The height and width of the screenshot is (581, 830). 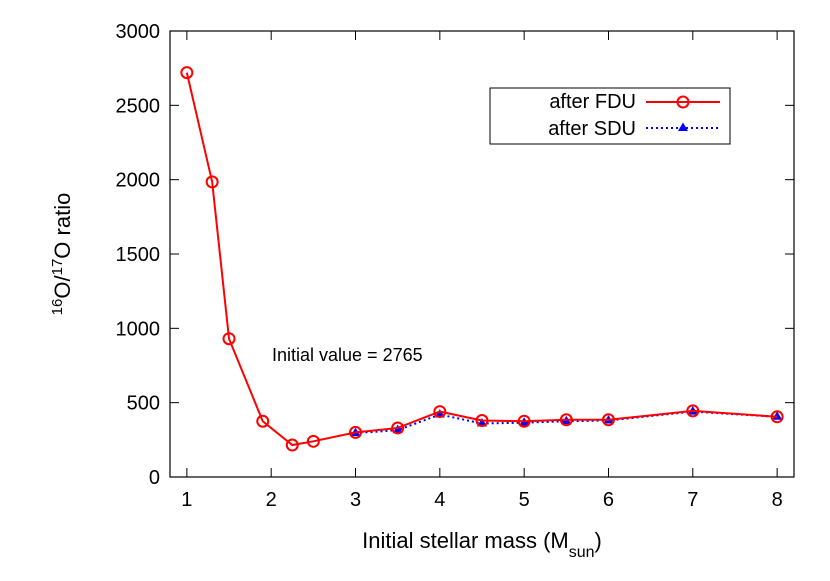 I want to click on x-tick-label-0: 1, so click(x=186, y=500).